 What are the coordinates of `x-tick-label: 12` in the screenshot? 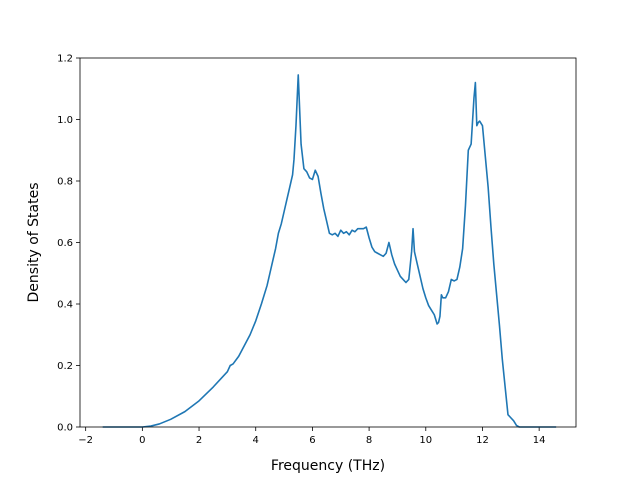 It's located at (482, 440).